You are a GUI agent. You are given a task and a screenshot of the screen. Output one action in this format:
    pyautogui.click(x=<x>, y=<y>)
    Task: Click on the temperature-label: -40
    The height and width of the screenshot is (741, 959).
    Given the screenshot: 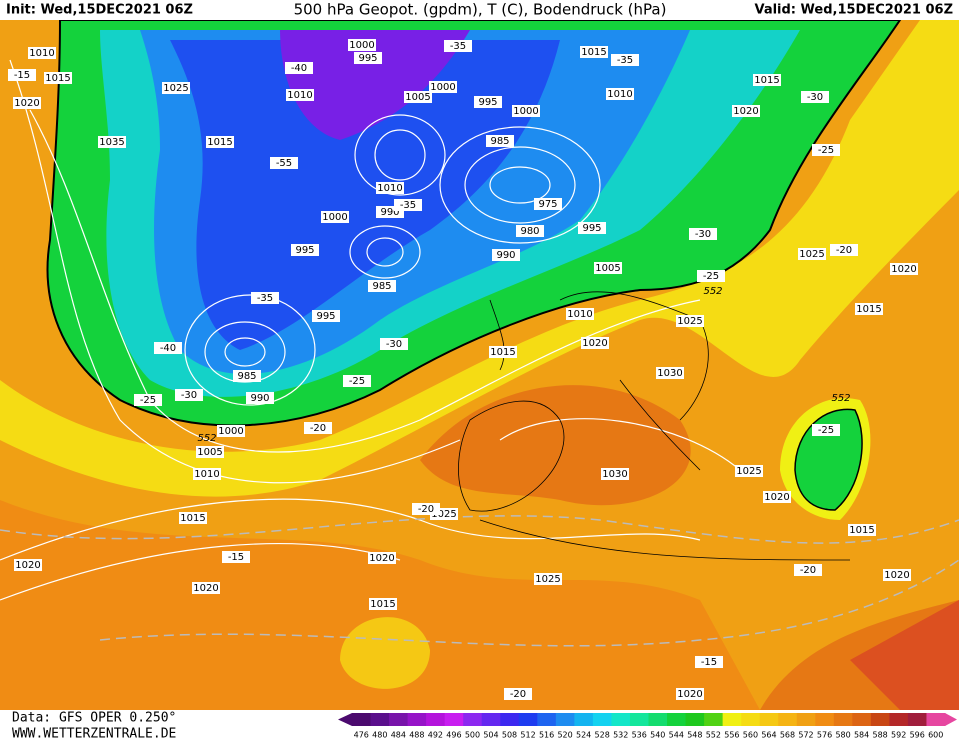 What is the action you would take?
    pyautogui.click(x=168, y=348)
    